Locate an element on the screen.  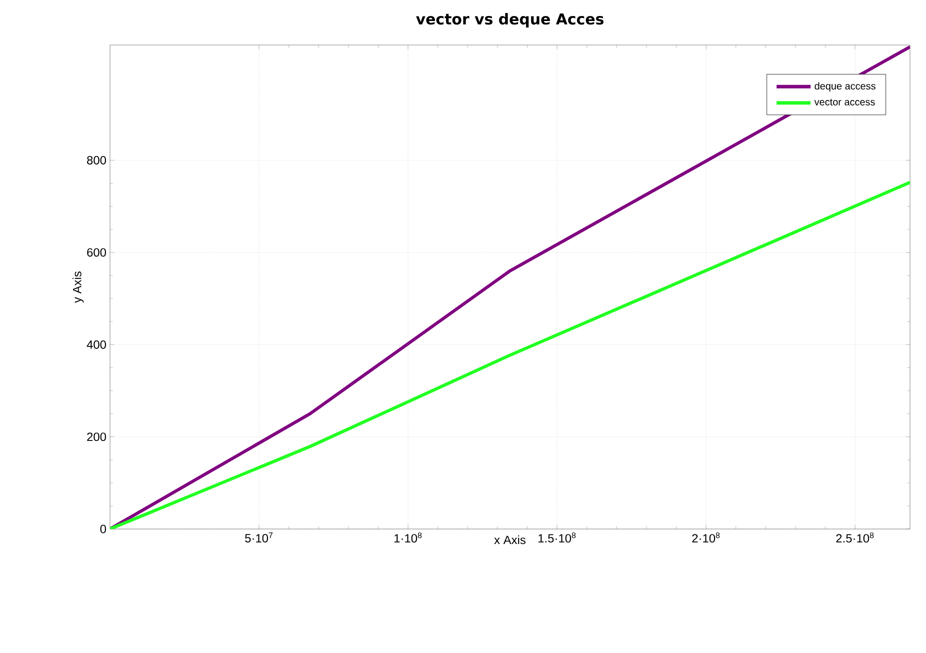
y-tick-label: 400 is located at coordinates (96, 344).